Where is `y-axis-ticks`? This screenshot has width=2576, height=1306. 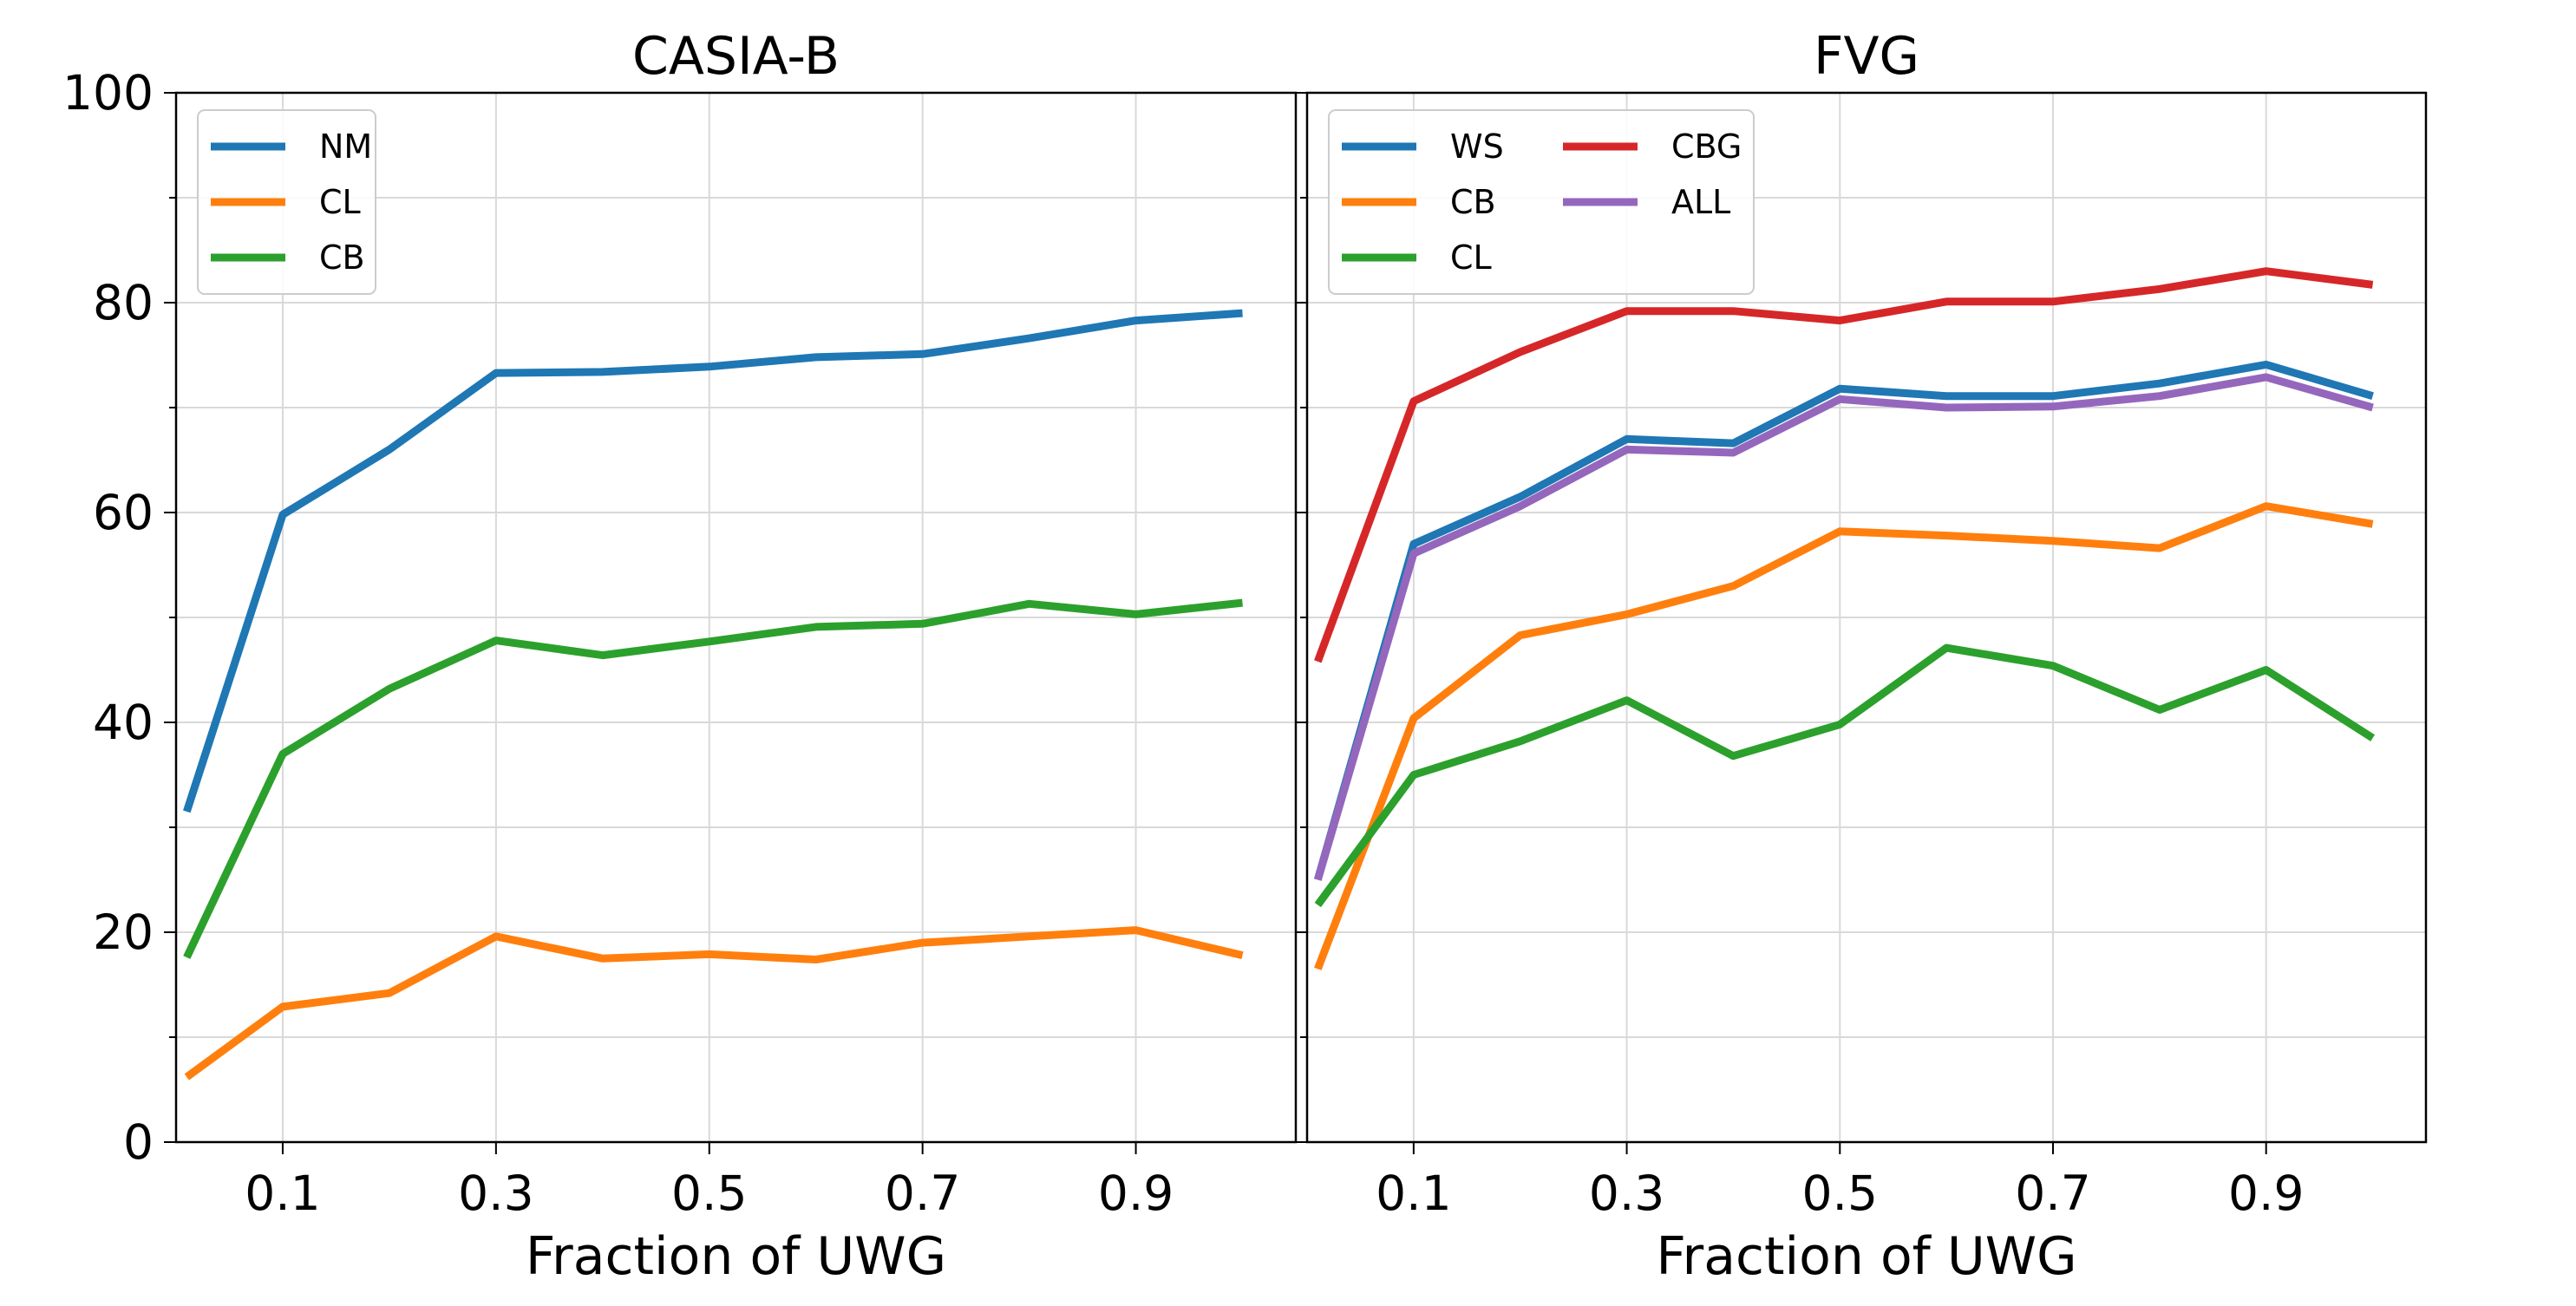 y-axis-ticks is located at coordinates (1301, 617).